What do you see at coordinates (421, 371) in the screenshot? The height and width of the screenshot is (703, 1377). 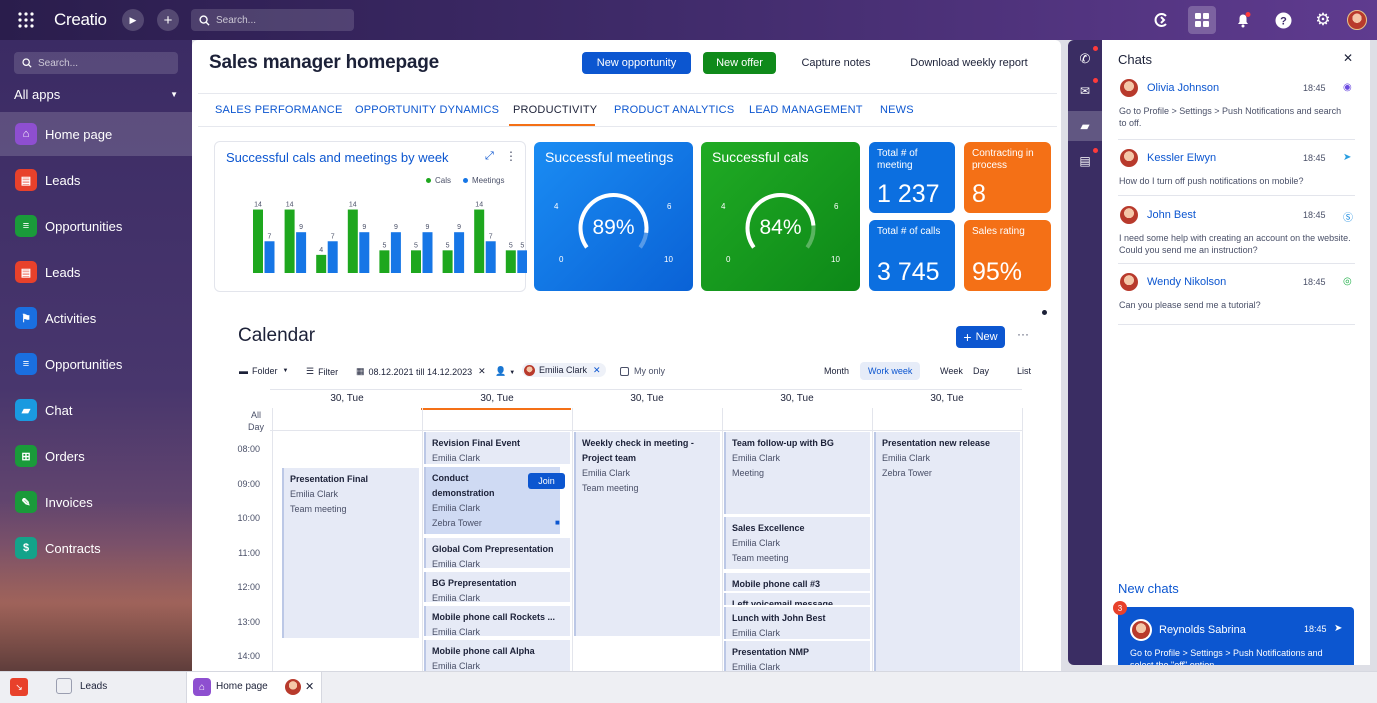 I see `date-range-chip: ▦ 08.12.2021 till 14.12.2023 ✕` at bounding box center [421, 371].